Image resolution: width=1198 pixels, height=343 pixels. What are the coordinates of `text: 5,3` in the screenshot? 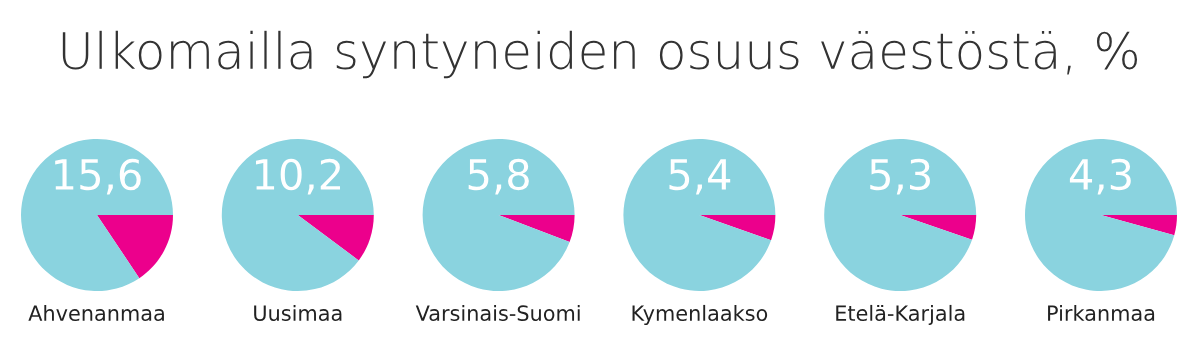 It's located at (900, 176).